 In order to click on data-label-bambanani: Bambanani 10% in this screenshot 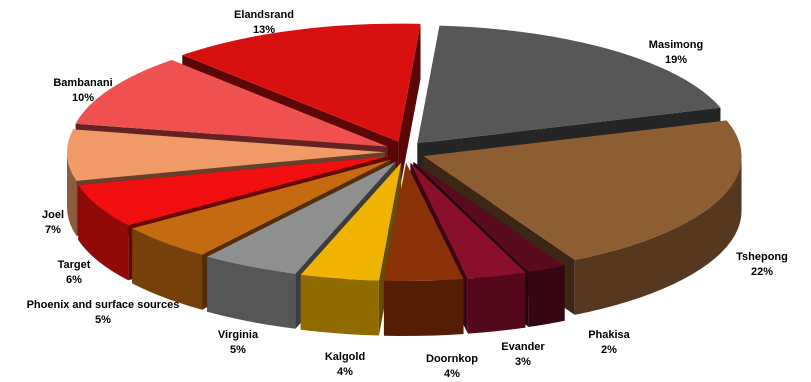, I will do `click(82, 91)`.